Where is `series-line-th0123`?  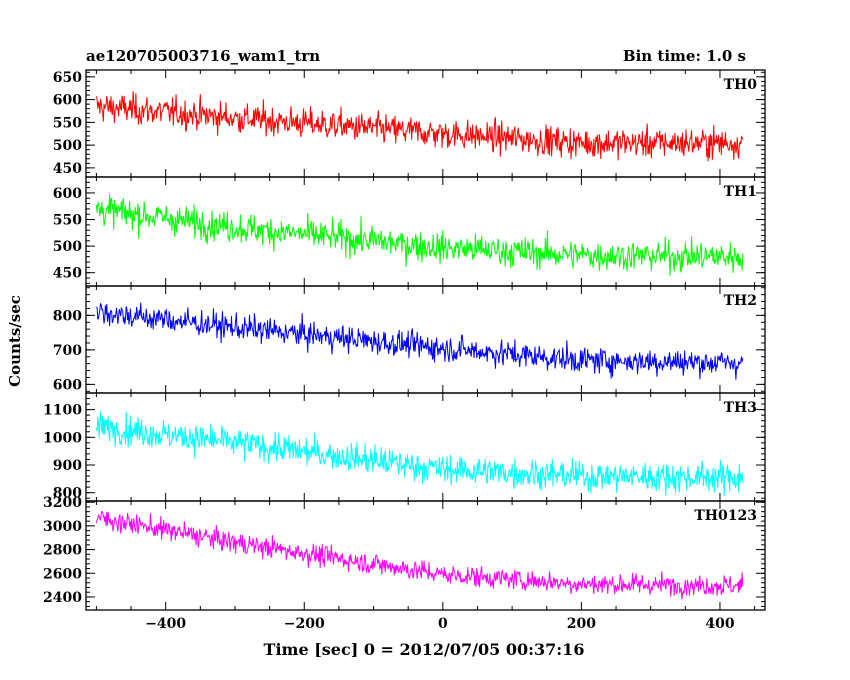 series-line-th0123 is located at coordinates (419, 555).